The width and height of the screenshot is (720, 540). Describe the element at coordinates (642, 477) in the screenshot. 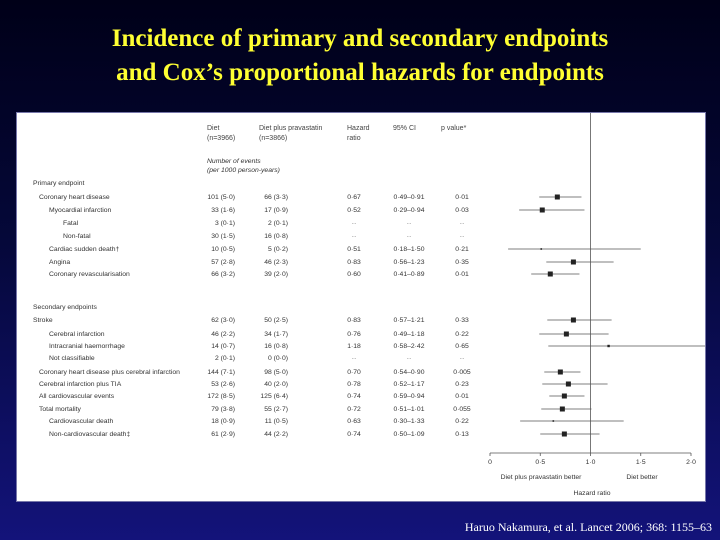

I see `axis-label-right: Diet better` at that location.